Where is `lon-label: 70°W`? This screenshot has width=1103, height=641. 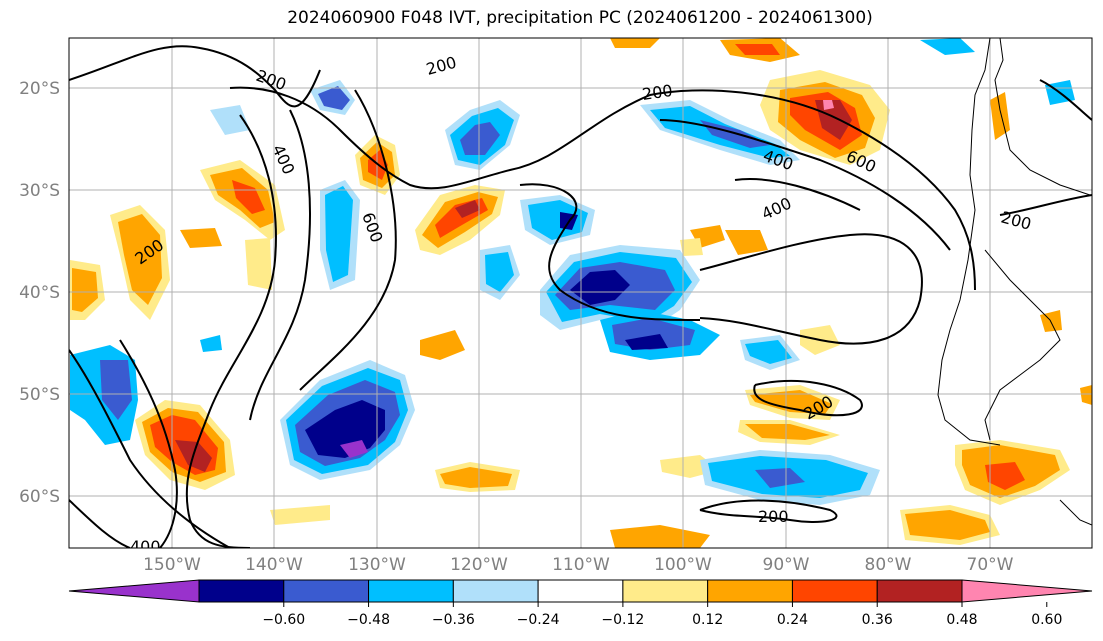 lon-label: 70°W is located at coordinates (990, 565).